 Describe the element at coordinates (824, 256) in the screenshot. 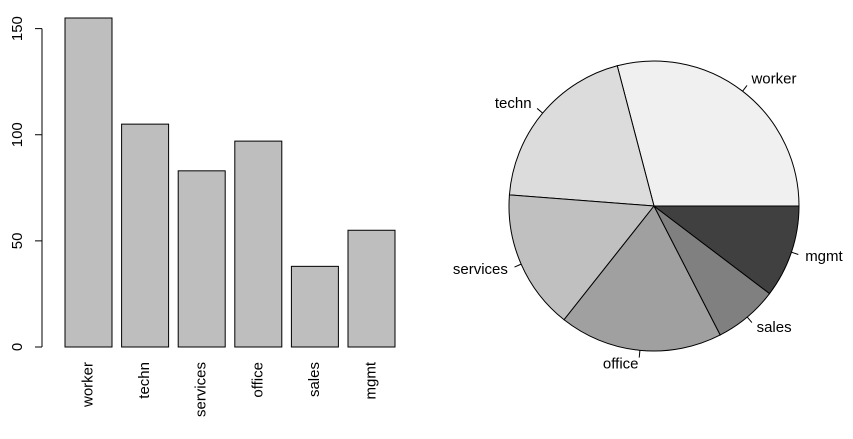

I see `slice-label: mgmt` at that location.